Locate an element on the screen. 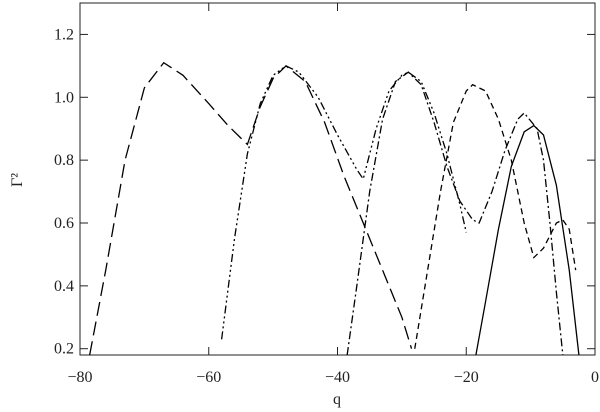  y-tick-label: 0.2 is located at coordinates (64, 349).